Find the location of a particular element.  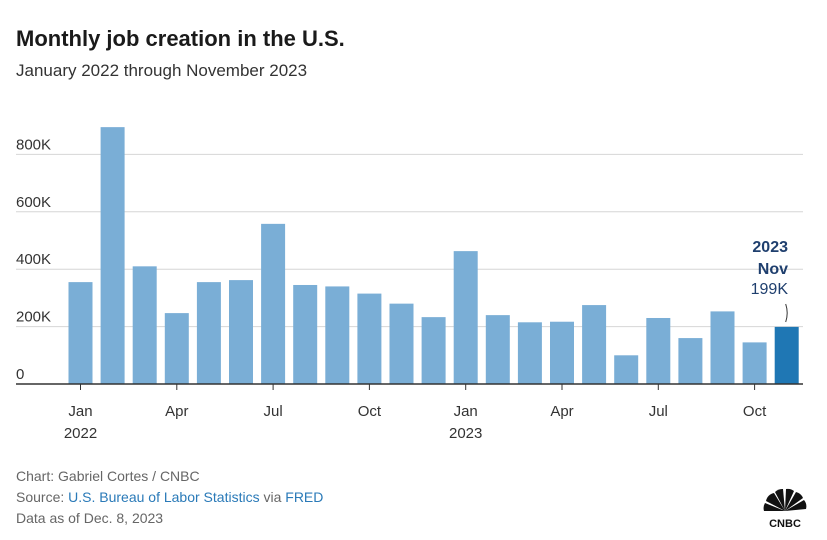

y-tick-label: 0 is located at coordinates (20, 374).